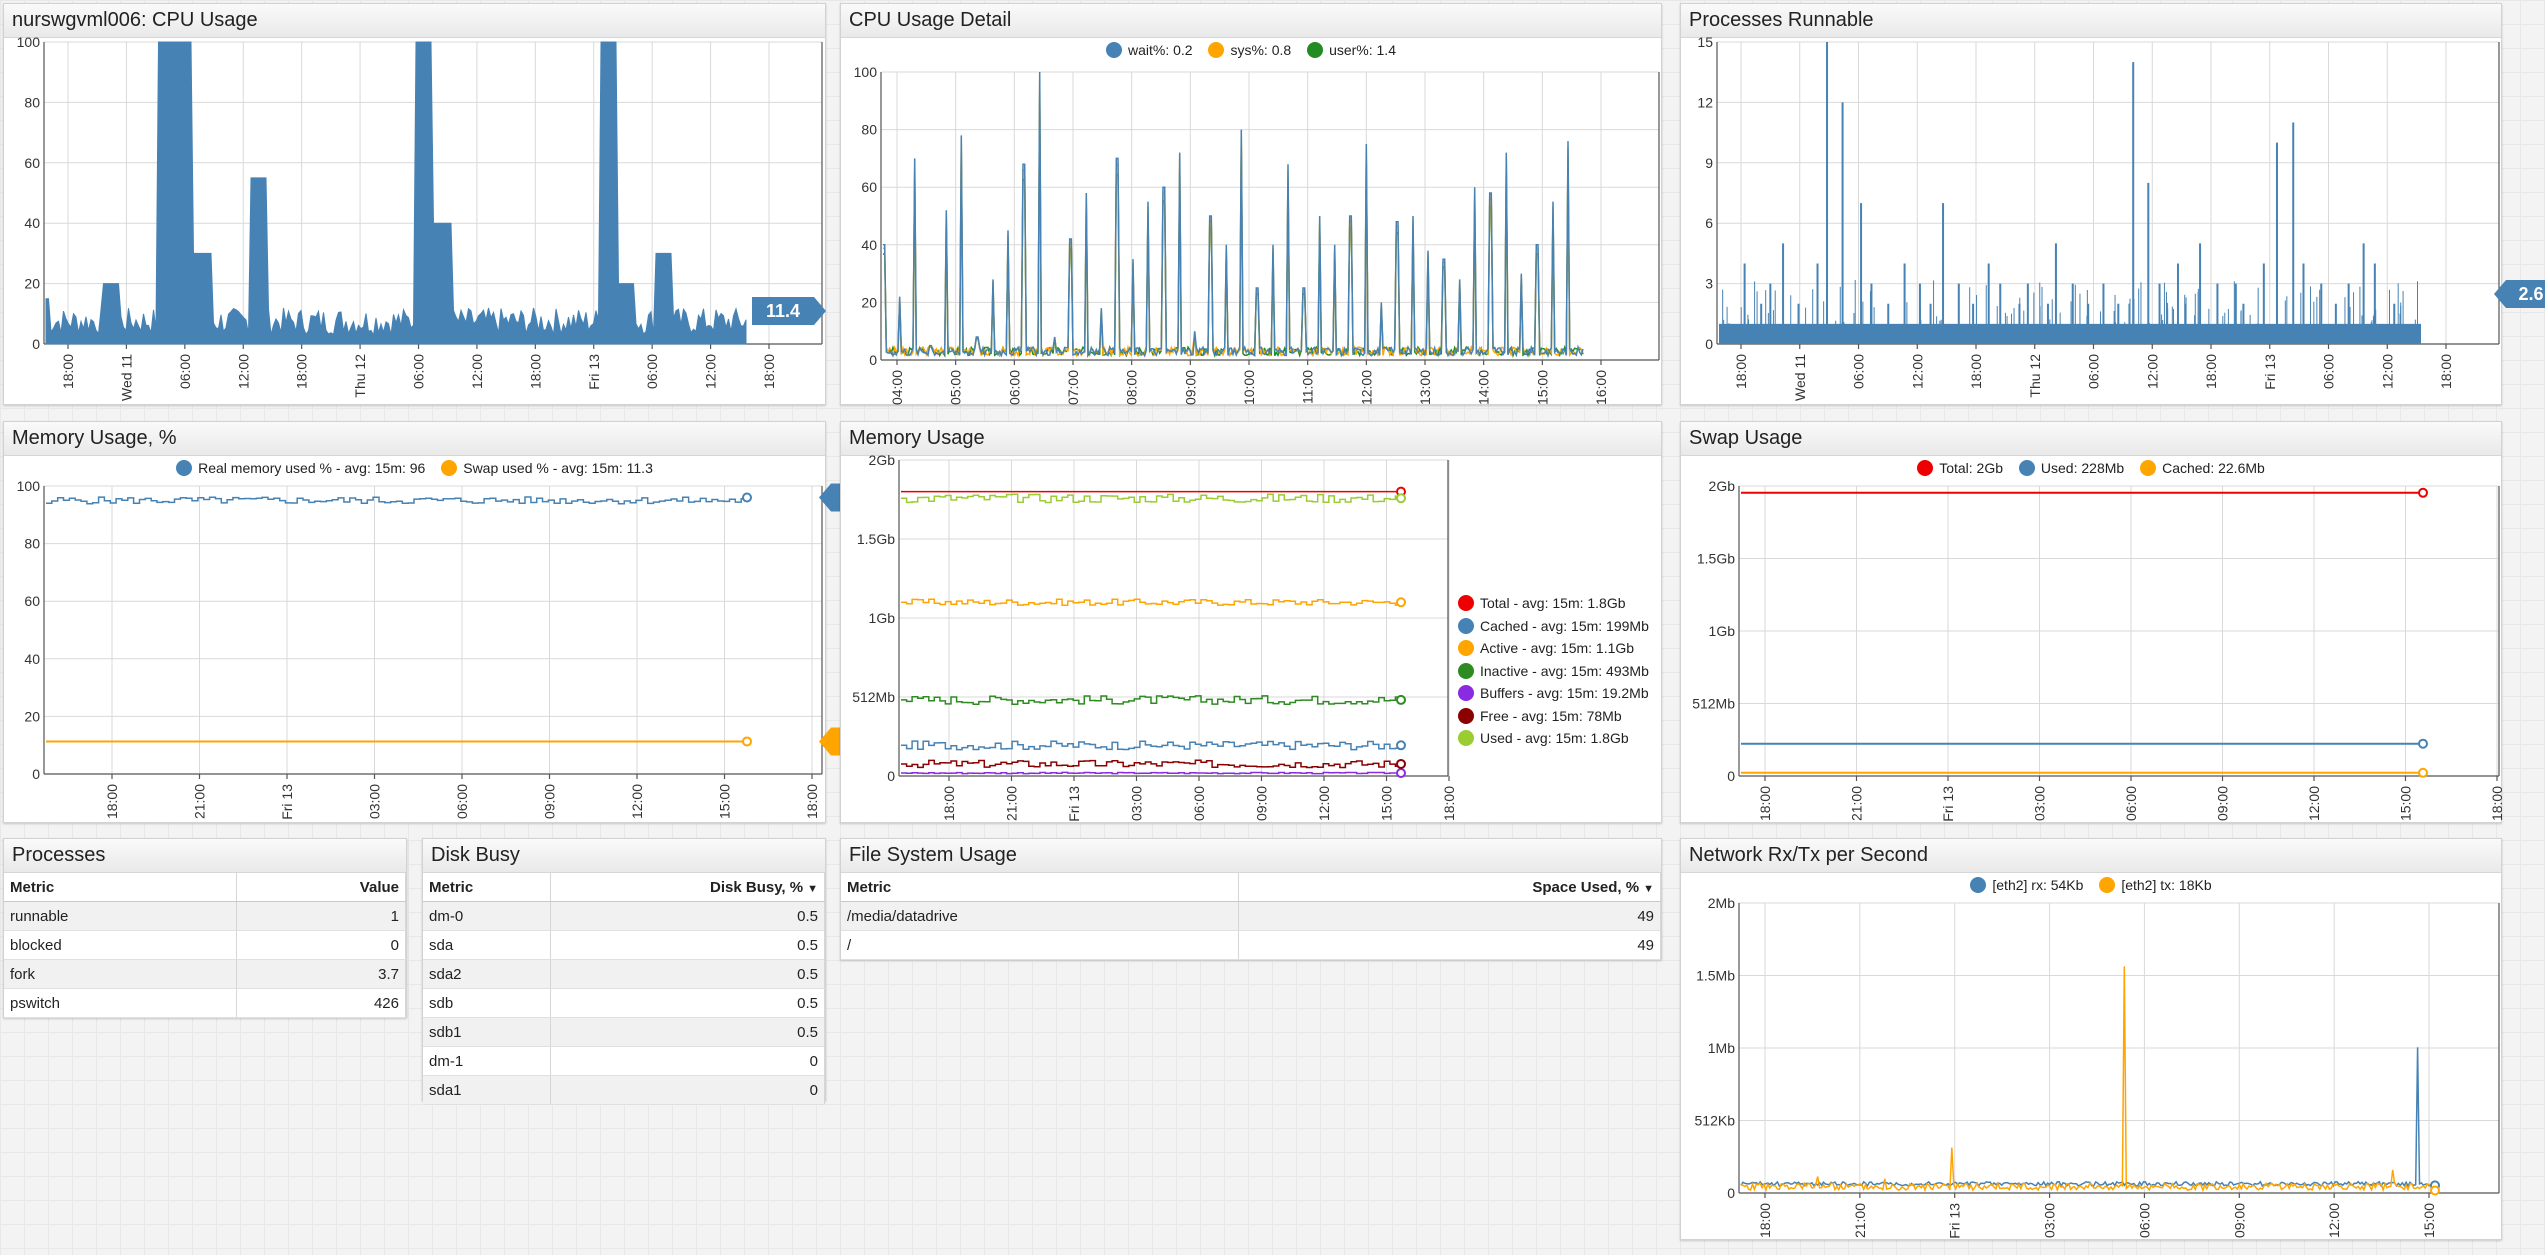 This screenshot has width=2545, height=1255. What do you see at coordinates (1249, 387) in the screenshot?
I see `x-tick-label: 10:00` at bounding box center [1249, 387].